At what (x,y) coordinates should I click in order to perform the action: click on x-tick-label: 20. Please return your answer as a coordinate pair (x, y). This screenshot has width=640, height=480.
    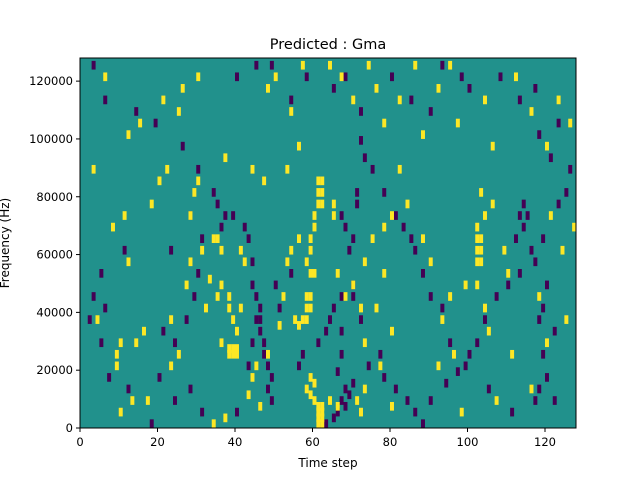
    Looking at the image, I should click on (157, 442).